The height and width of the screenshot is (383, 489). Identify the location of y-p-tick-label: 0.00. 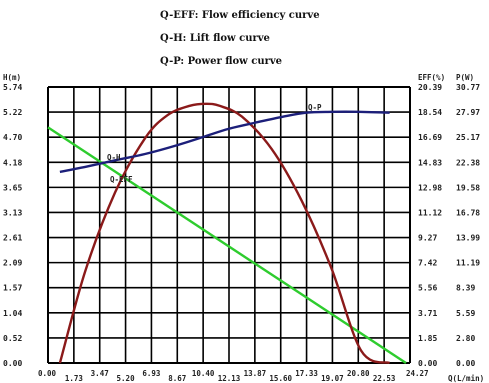
(465, 363).